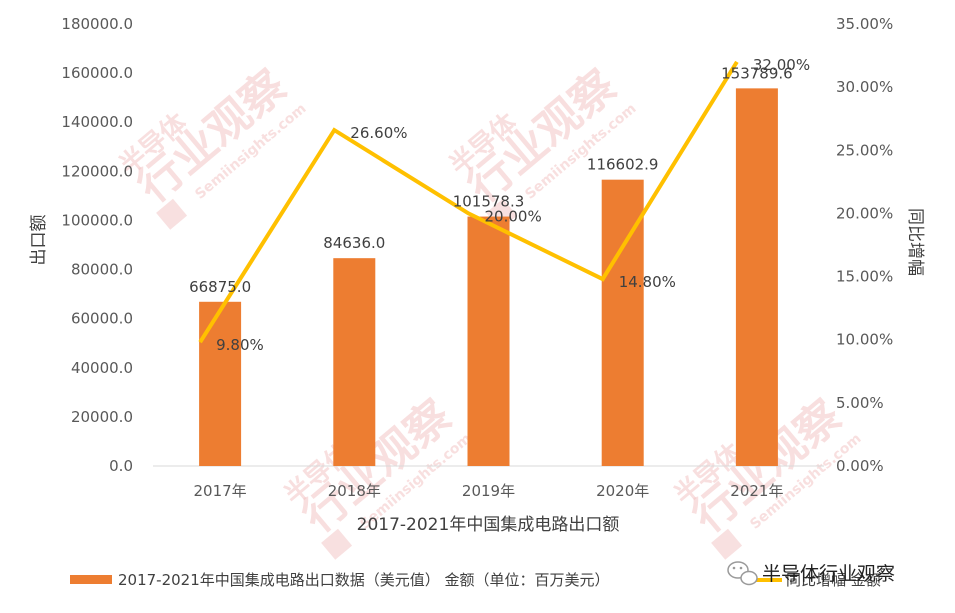 This screenshot has width=955, height=613. What do you see at coordinates (91, 579) in the screenshot?
I see `legend-bar-swatch` at bounding box center [91, 579].